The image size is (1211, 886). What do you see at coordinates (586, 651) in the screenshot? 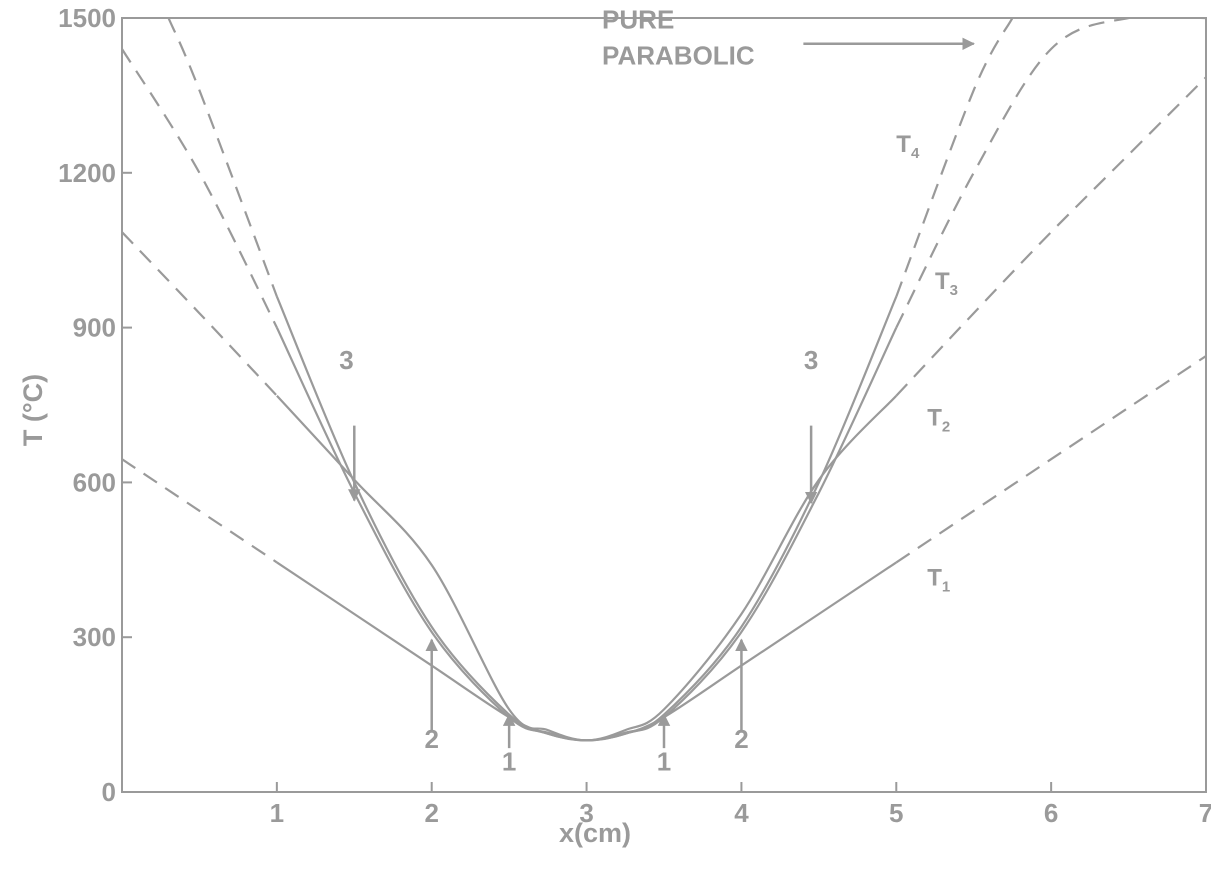
I see `series-solid-segment` at bounding box center [586, 651].